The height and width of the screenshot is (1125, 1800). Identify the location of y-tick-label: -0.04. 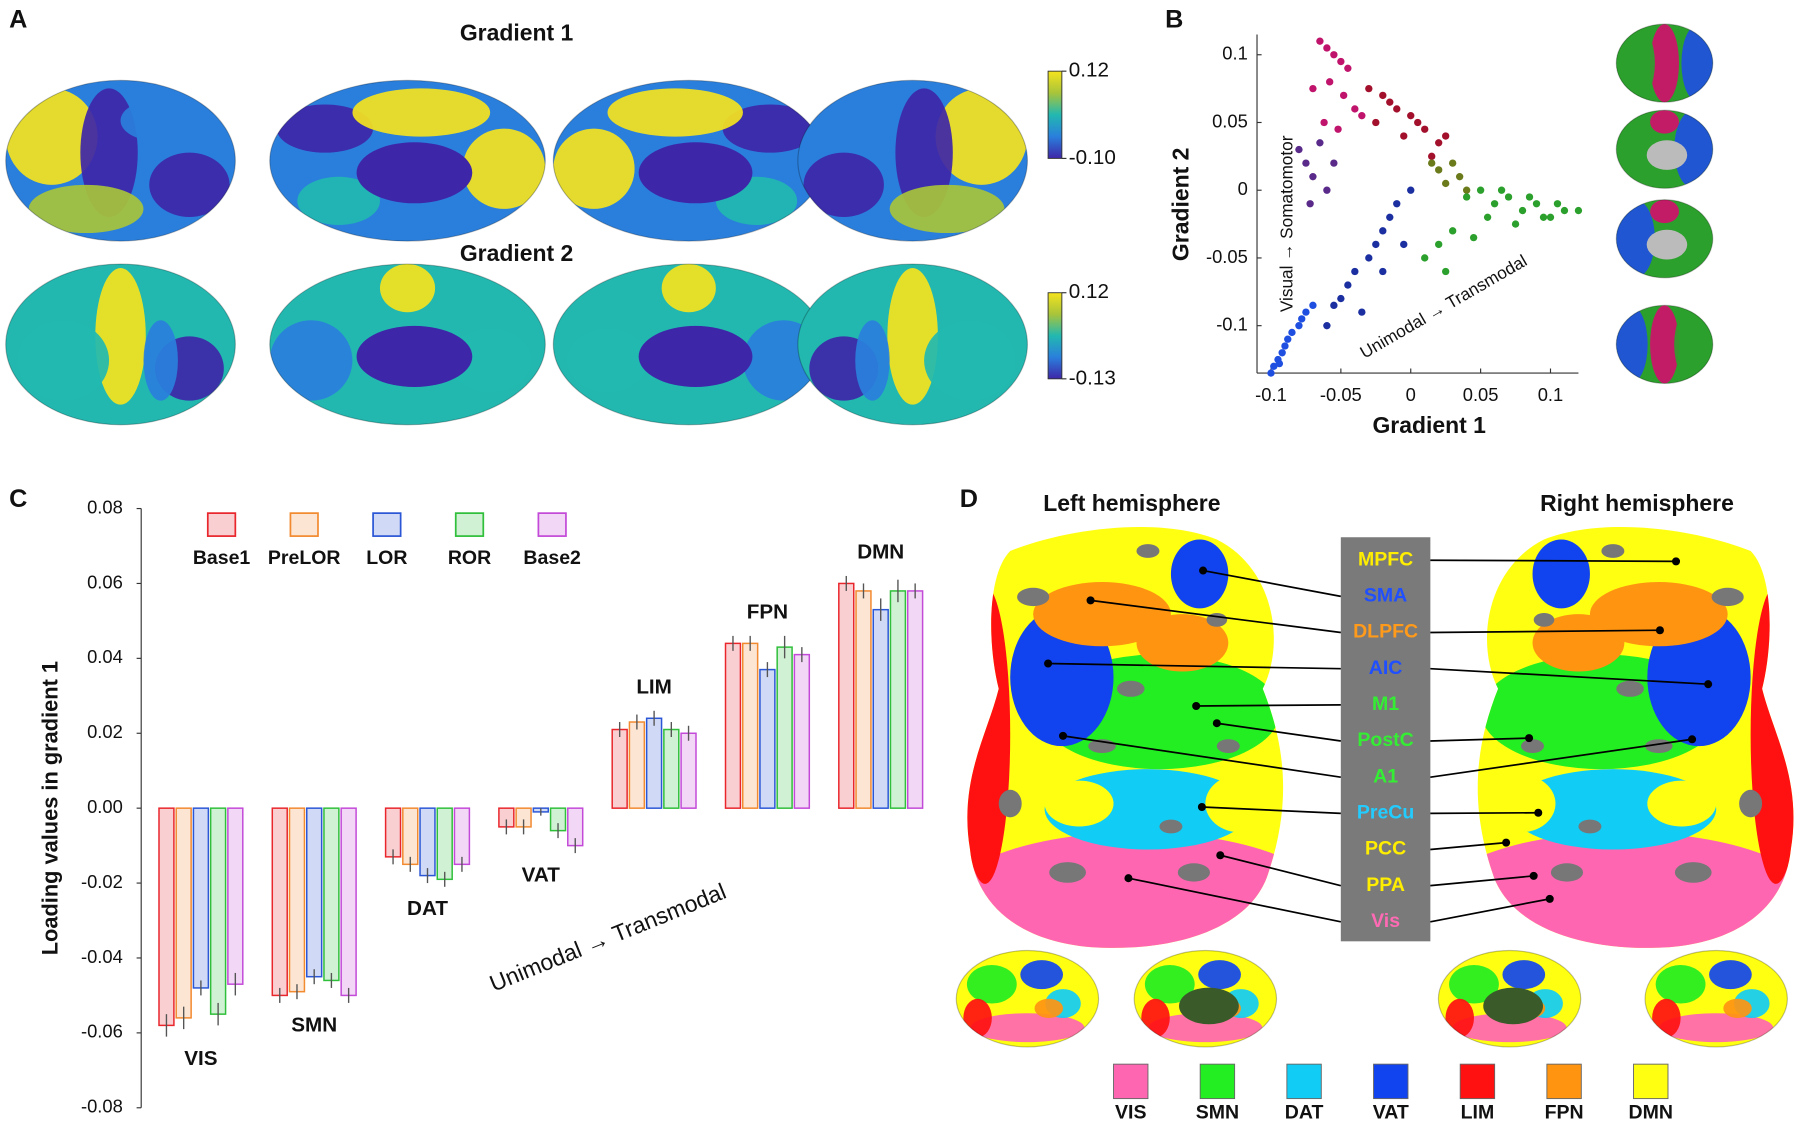
(102, 956).